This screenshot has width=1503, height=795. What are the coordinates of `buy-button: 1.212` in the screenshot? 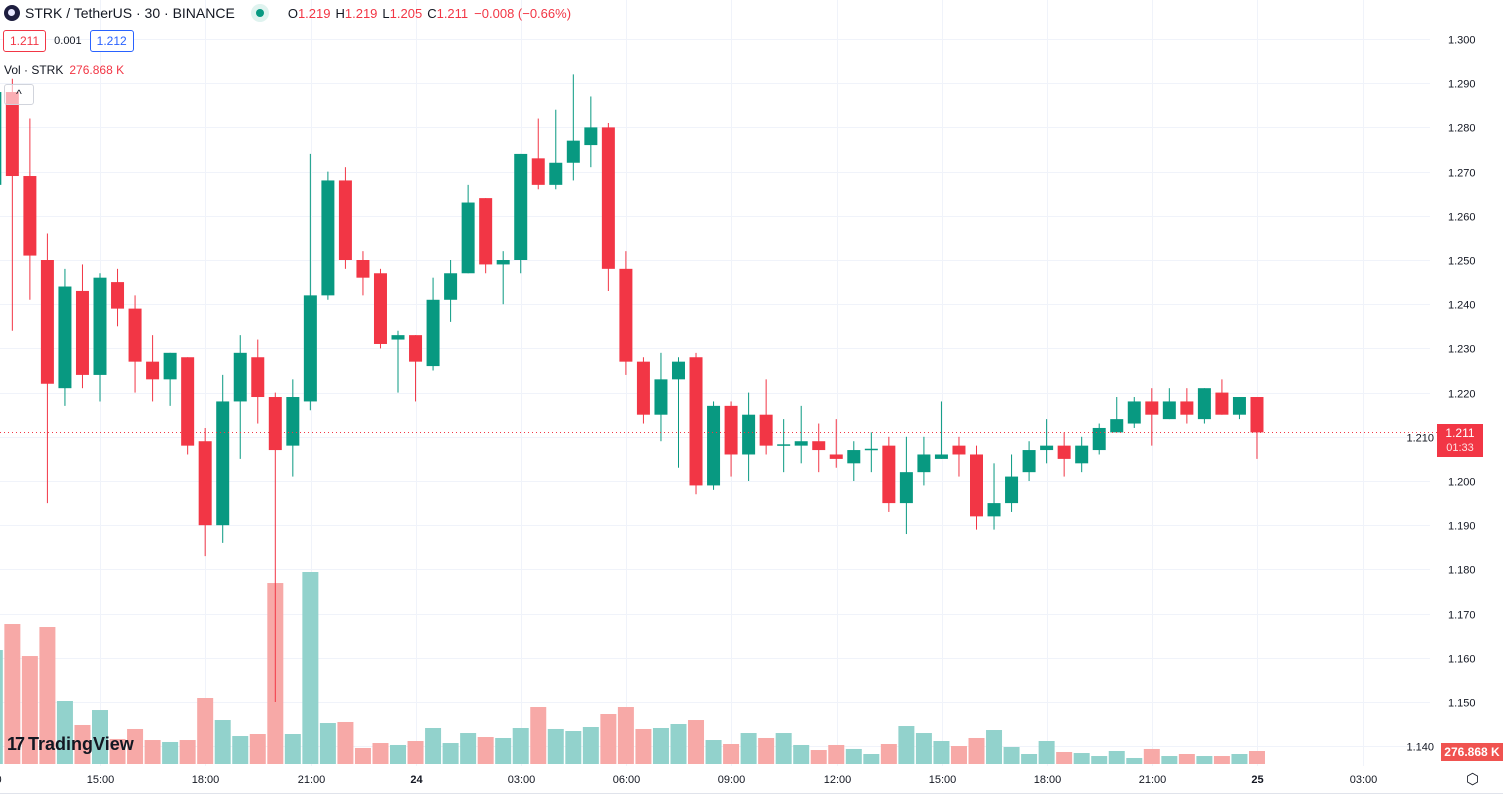 It's located at (111, 41).